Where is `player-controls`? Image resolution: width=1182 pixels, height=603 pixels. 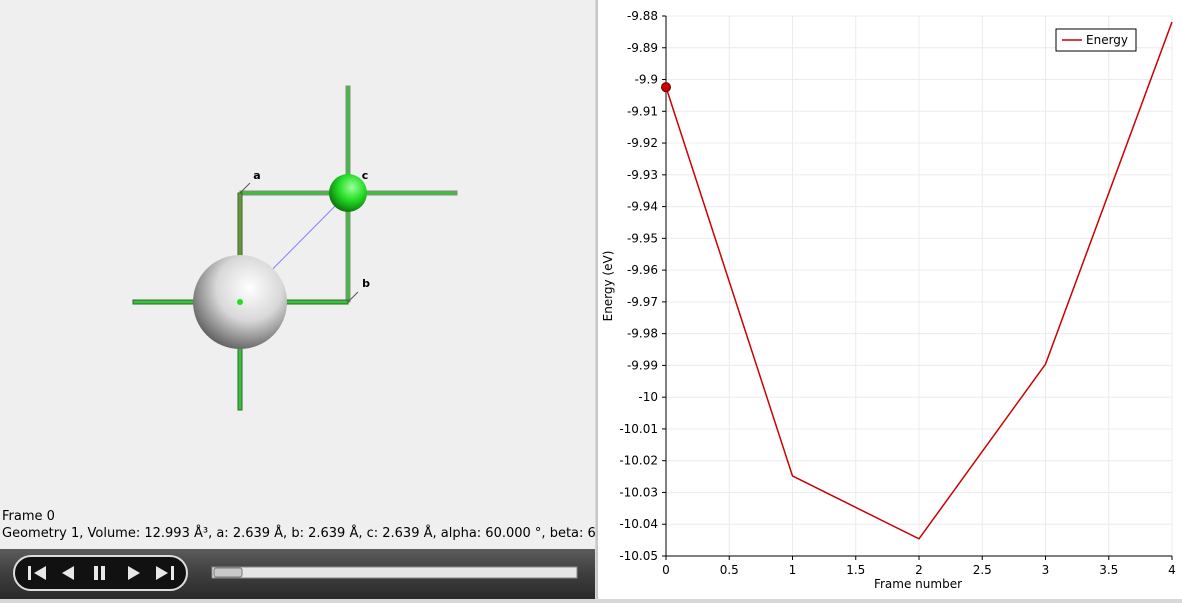 player-controls is located at coordinates (100, 573).